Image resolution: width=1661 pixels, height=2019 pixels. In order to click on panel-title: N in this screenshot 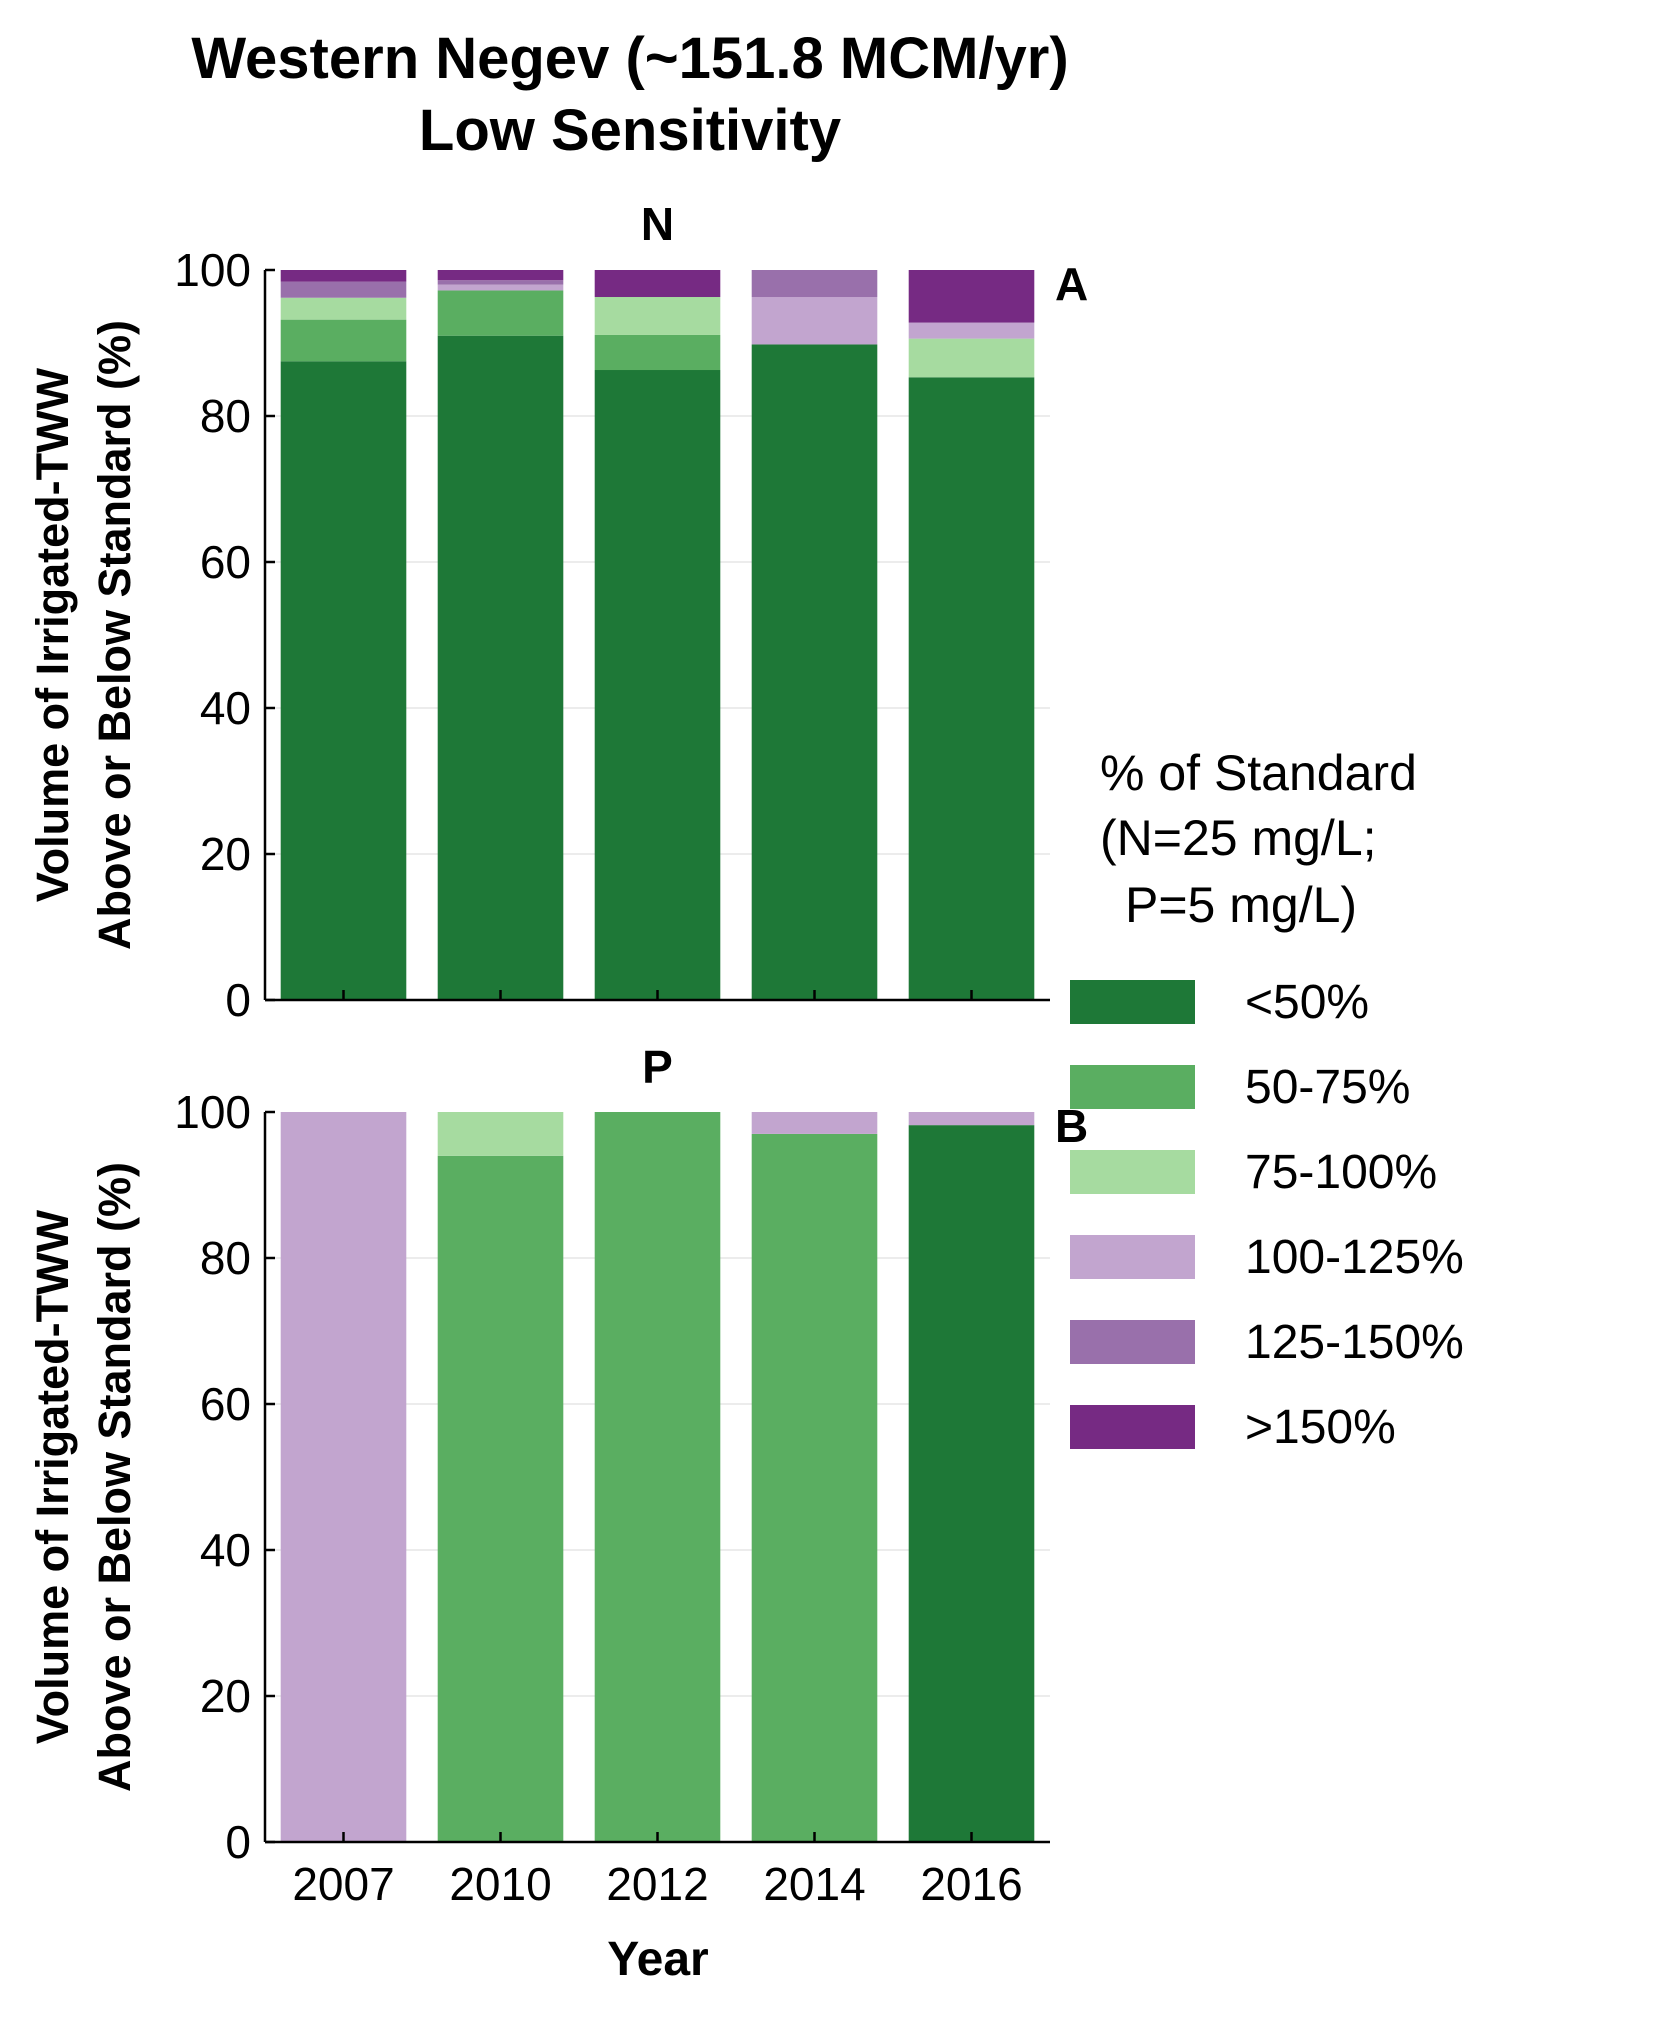, I will do `click(657, 224)`.